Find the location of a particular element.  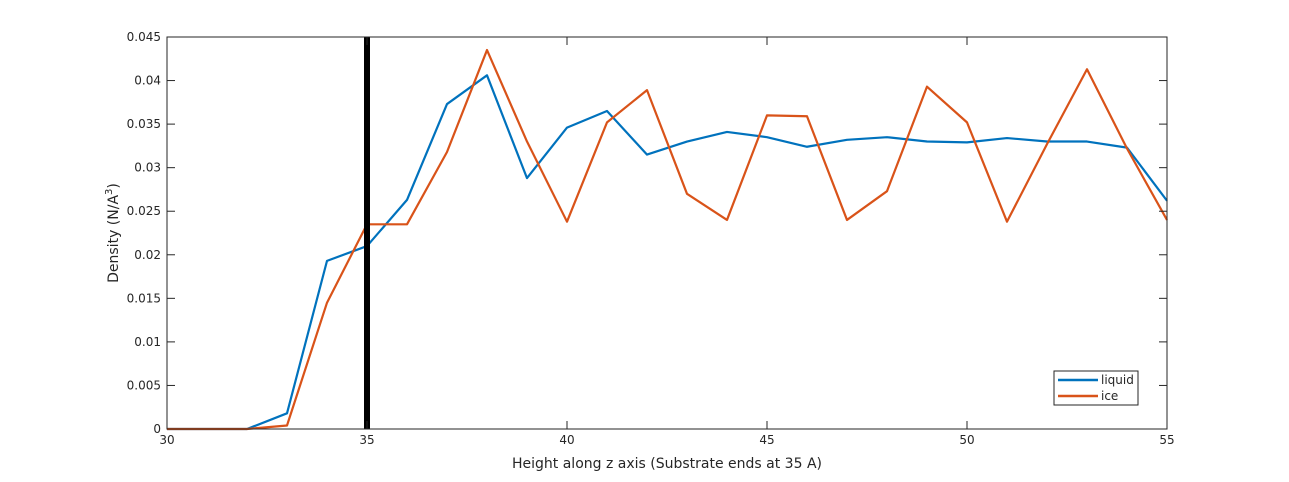

y-tick-label: 0.005 is located at coordinates (144, 385).